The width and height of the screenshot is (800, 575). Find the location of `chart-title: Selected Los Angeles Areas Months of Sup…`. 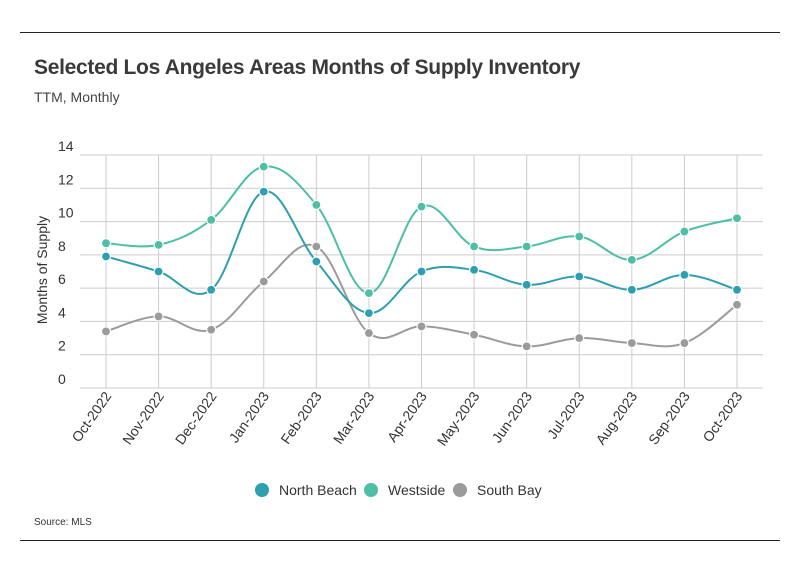

chart-title: Selected Los Angeles Areas Months of Sup… is located at coordinates (307, 67).